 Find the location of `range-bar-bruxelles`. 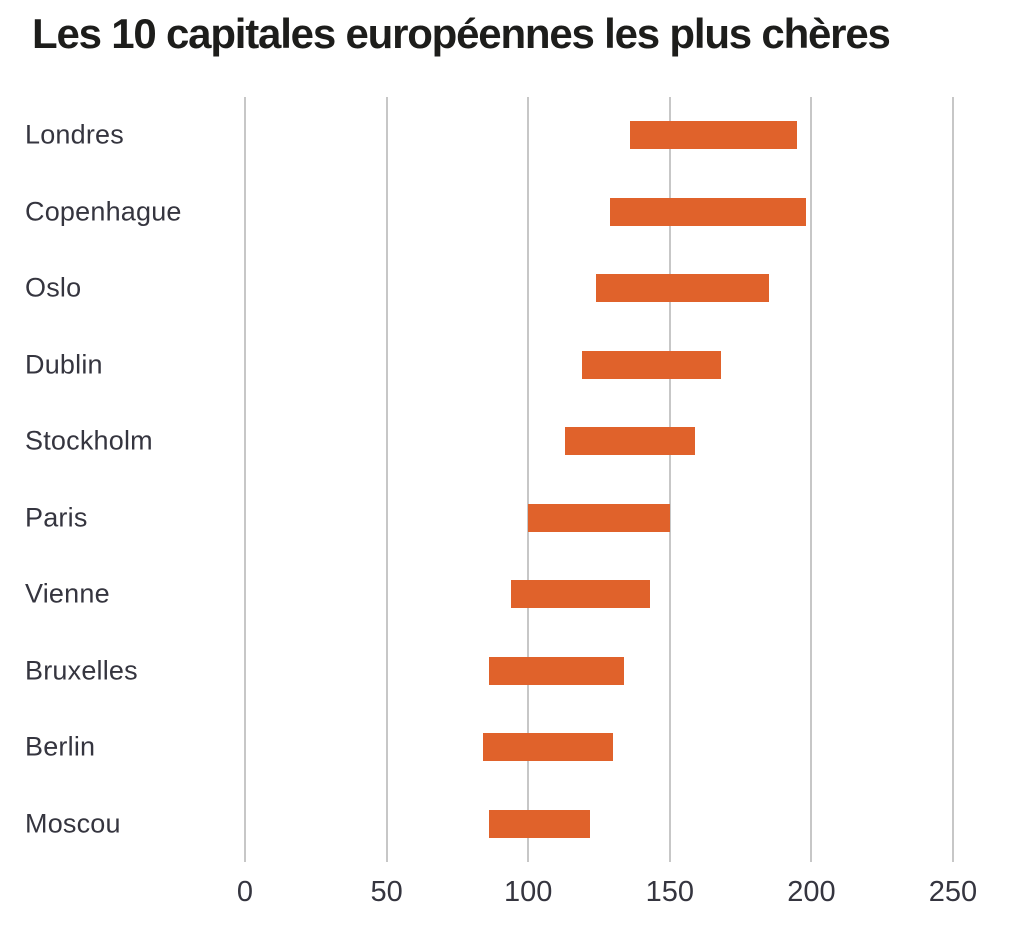

range-bar-bruxelles is located at coordinates (556, 670).